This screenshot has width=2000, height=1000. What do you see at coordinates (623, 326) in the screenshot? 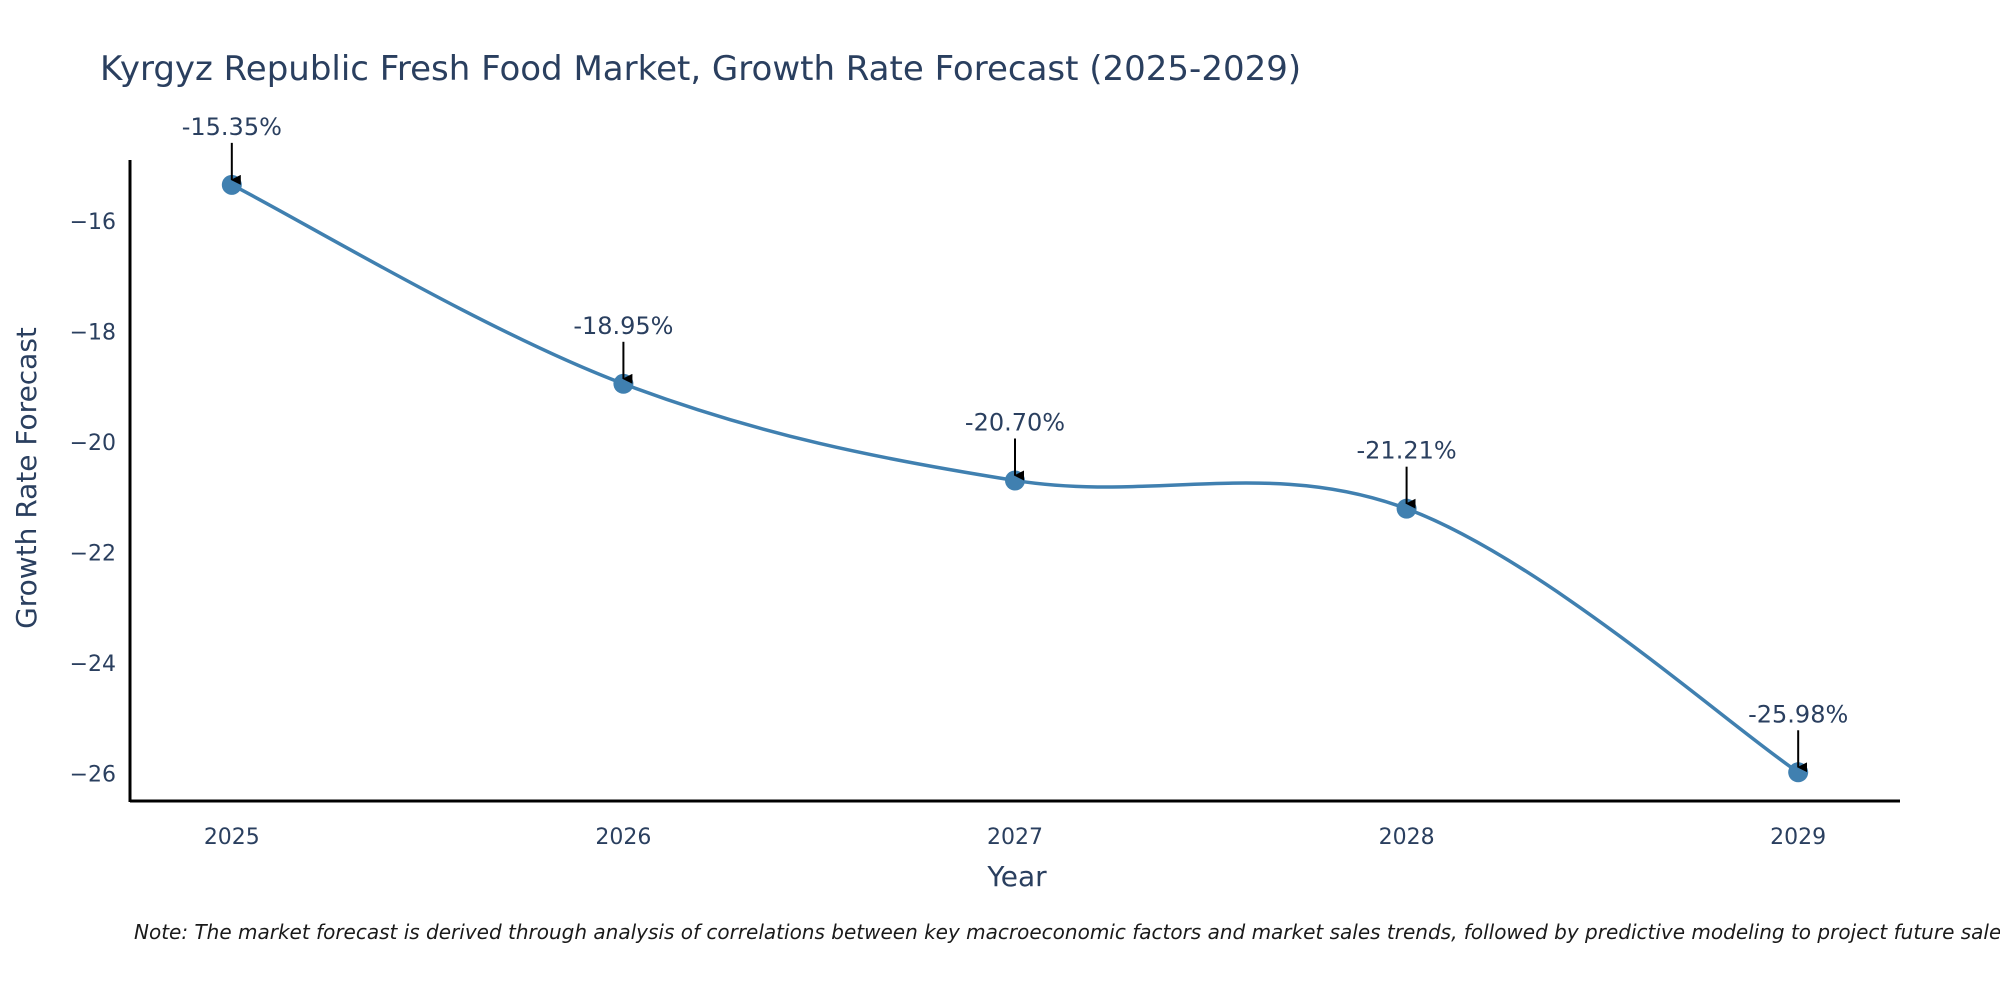
I see `annotation-label: -18.95%` at bounding box center [623, 326].